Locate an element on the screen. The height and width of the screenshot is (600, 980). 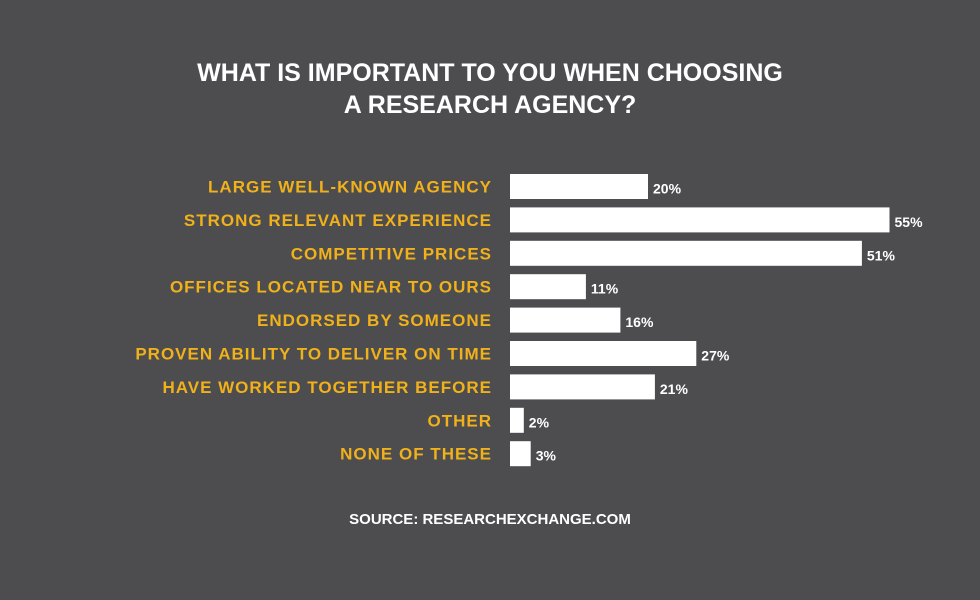
value-label: 3% is located at coordinates (546, 456).